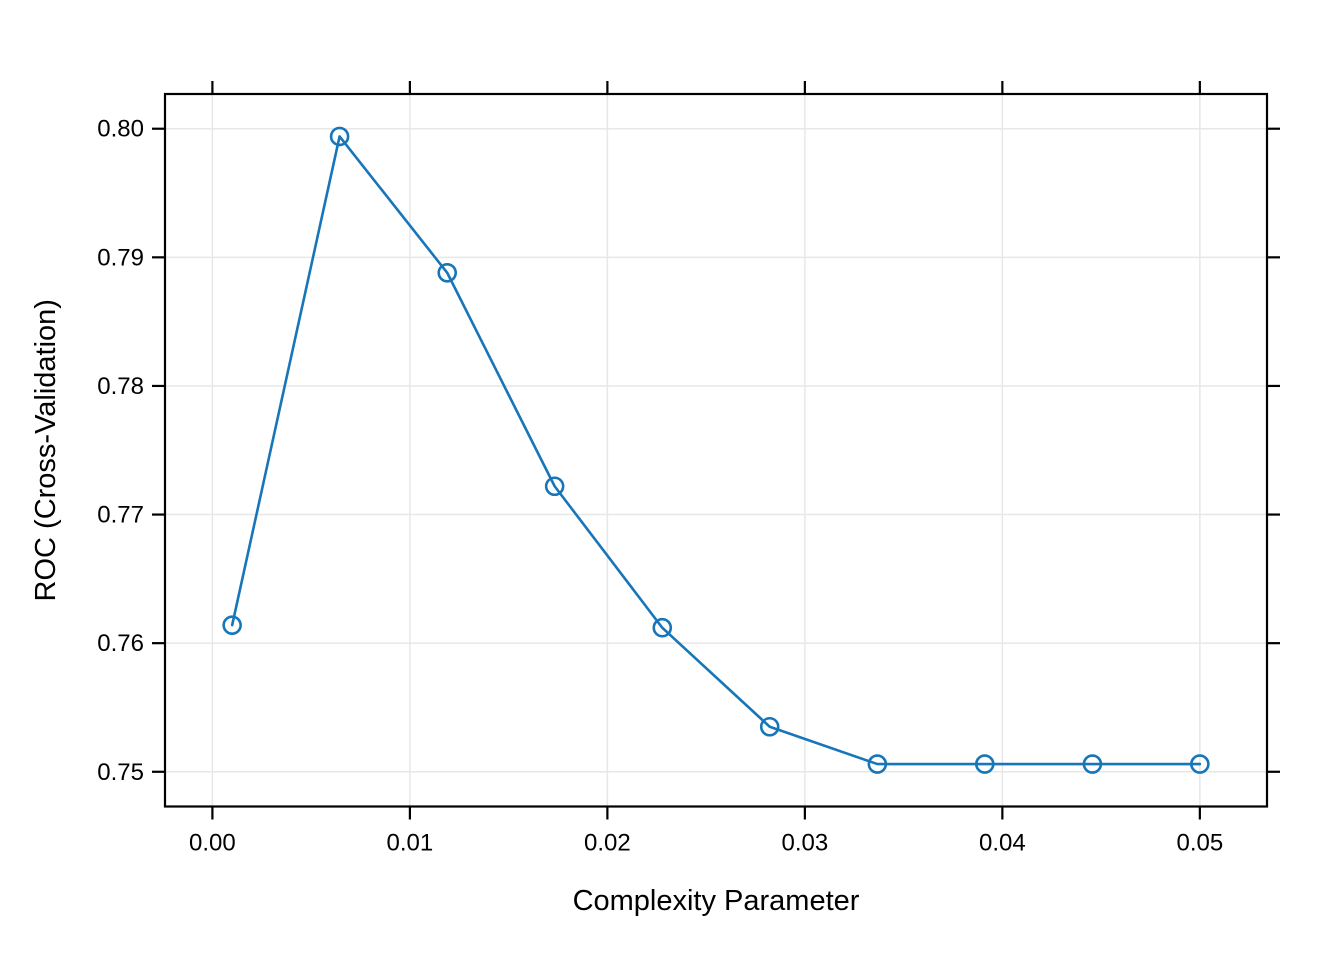 The image size is (1344, 960). Describe the element at coordinates (1002, 843) in the screenshot. I see `x-tick-label: 0.04` at that location.